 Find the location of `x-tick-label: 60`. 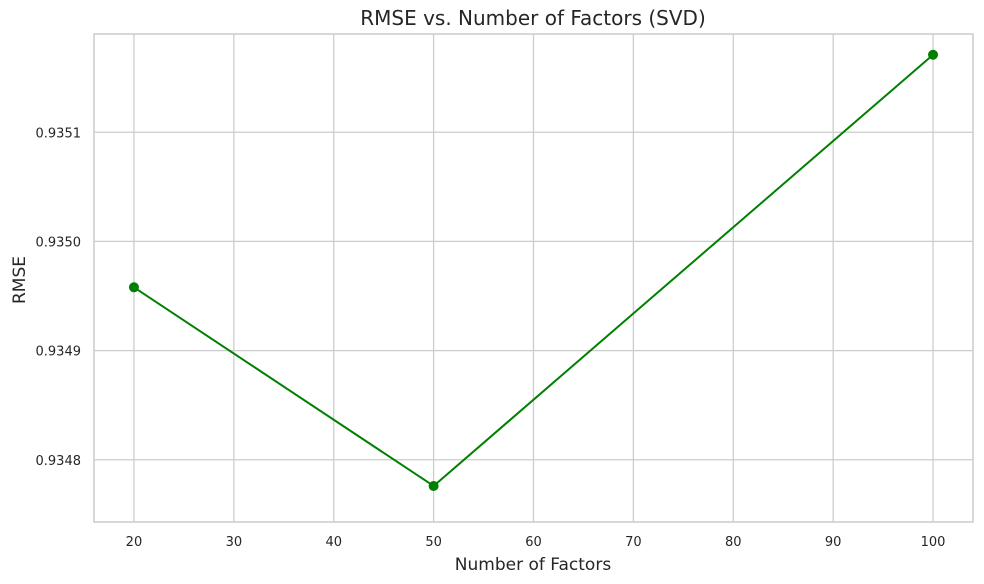

x-tick-label: 60 is located at coordinates (533, 542).